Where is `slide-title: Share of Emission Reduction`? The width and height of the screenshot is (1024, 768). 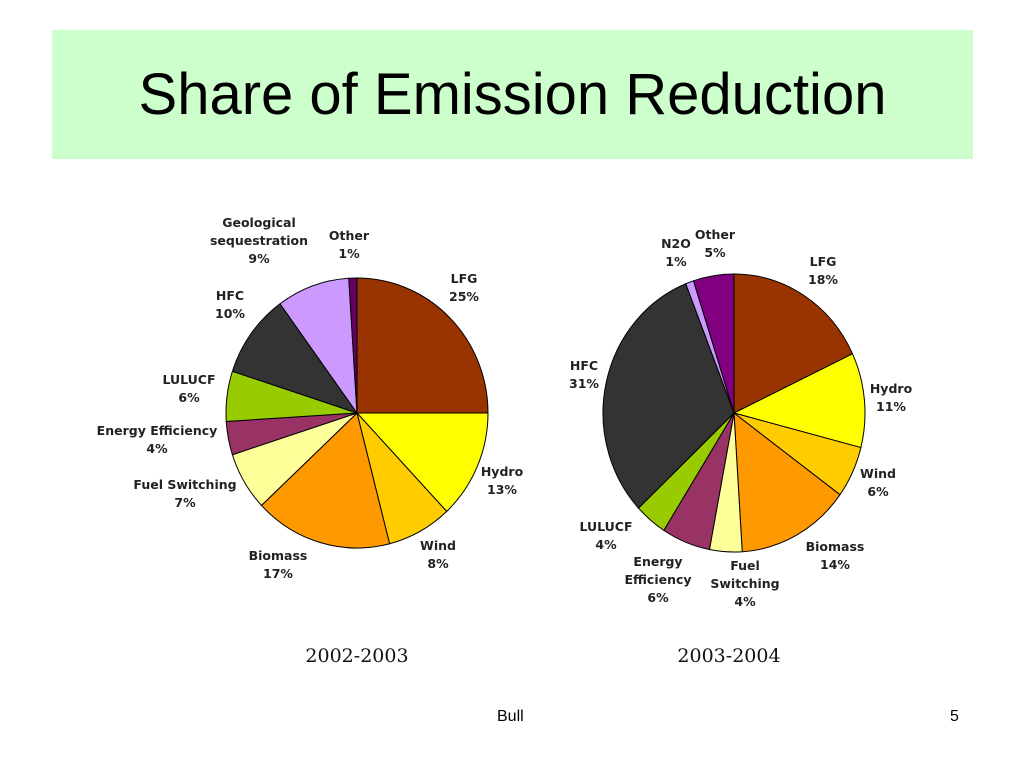 slide-title: Share of Emission Reduction is located at coordinates (512, 94).